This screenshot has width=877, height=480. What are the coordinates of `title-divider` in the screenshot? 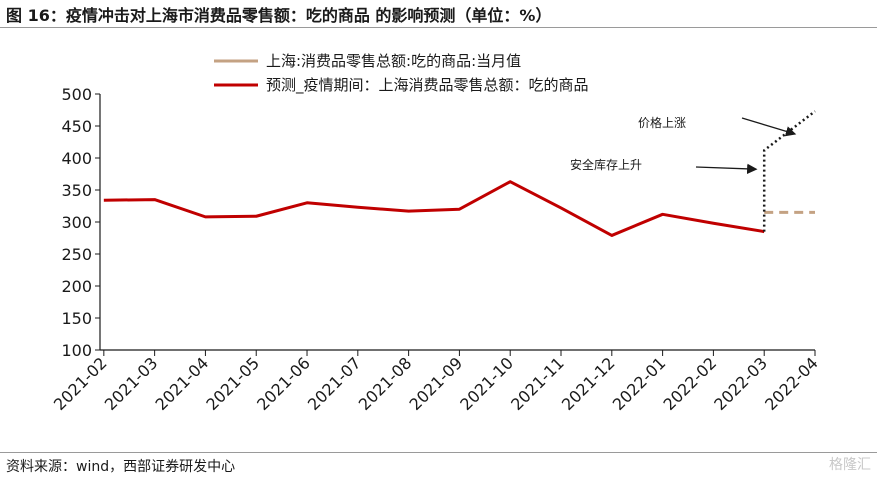 It's located at (438, 27).